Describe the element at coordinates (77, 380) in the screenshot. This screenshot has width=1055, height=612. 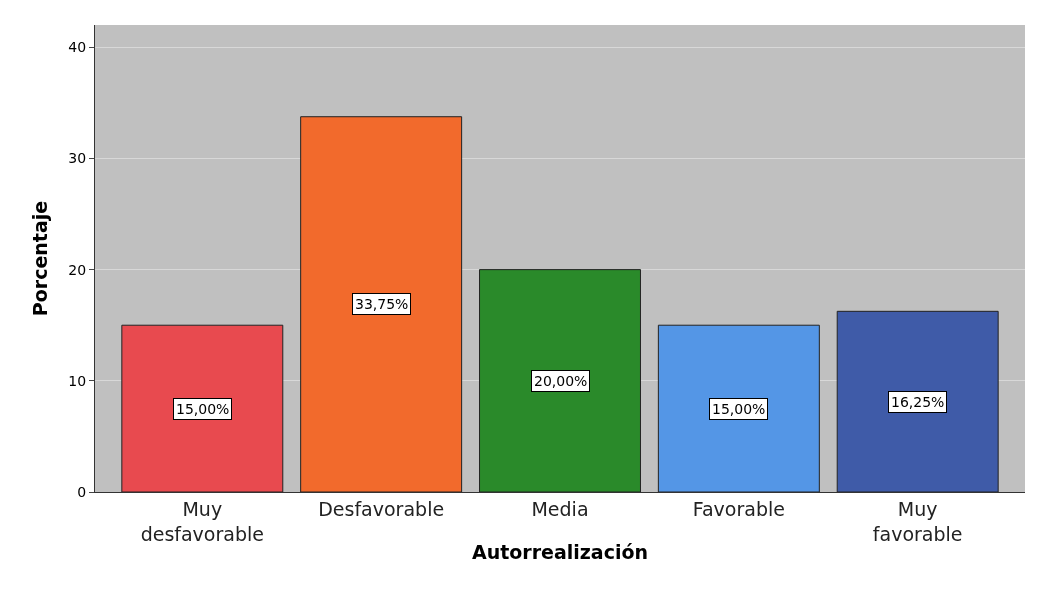
I see `y-tick-label: 10` at that location.